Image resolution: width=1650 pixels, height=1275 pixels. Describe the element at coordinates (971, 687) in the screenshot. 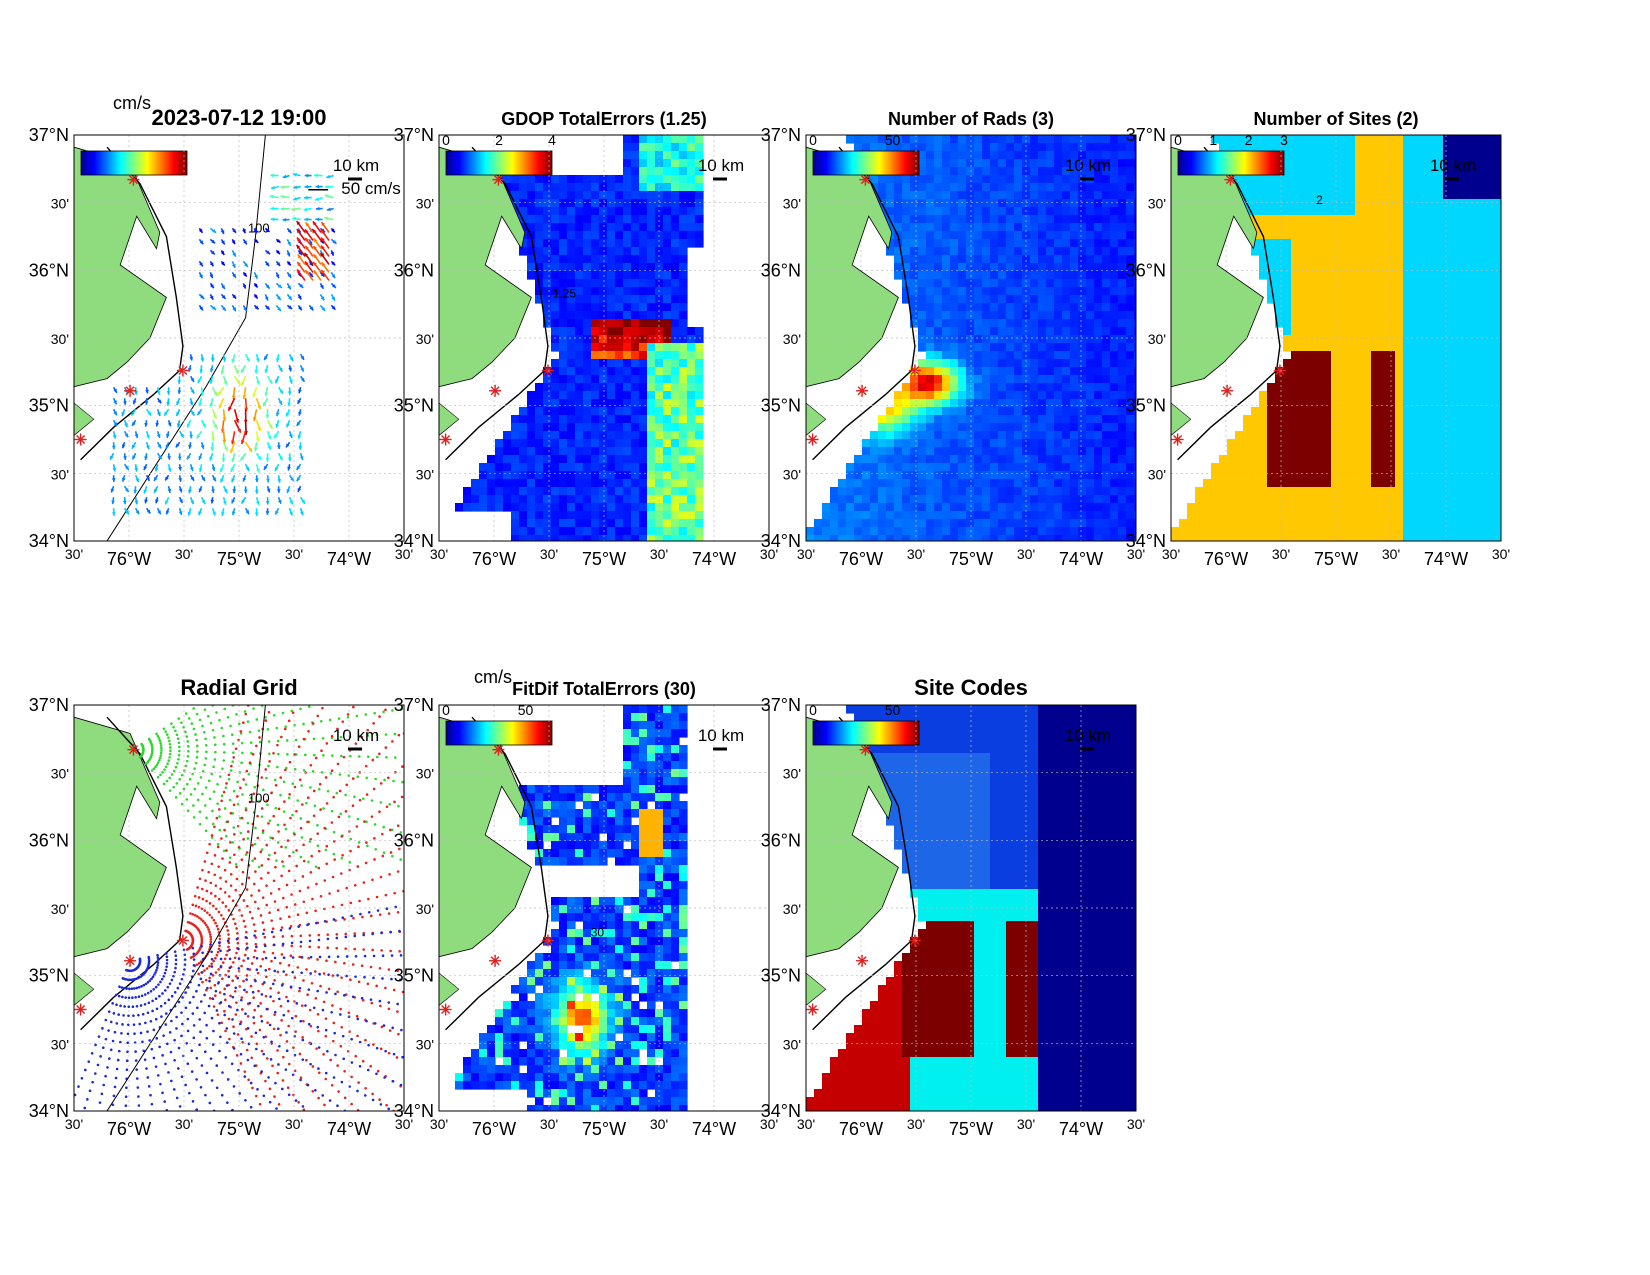

I see `panel-title: Site Codes` at that location.